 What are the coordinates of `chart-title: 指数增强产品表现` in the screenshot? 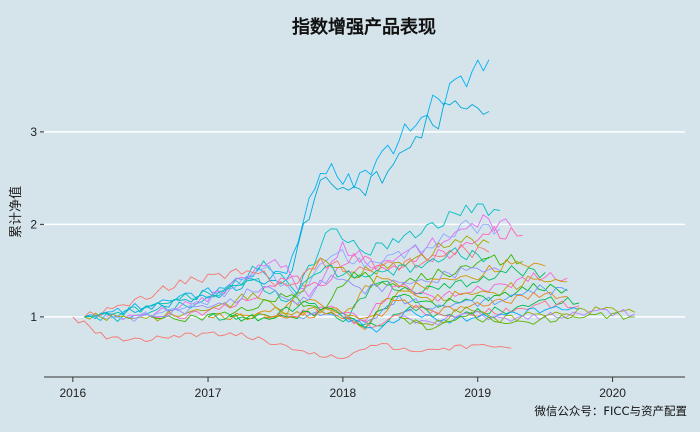 It's located at (364, 27).